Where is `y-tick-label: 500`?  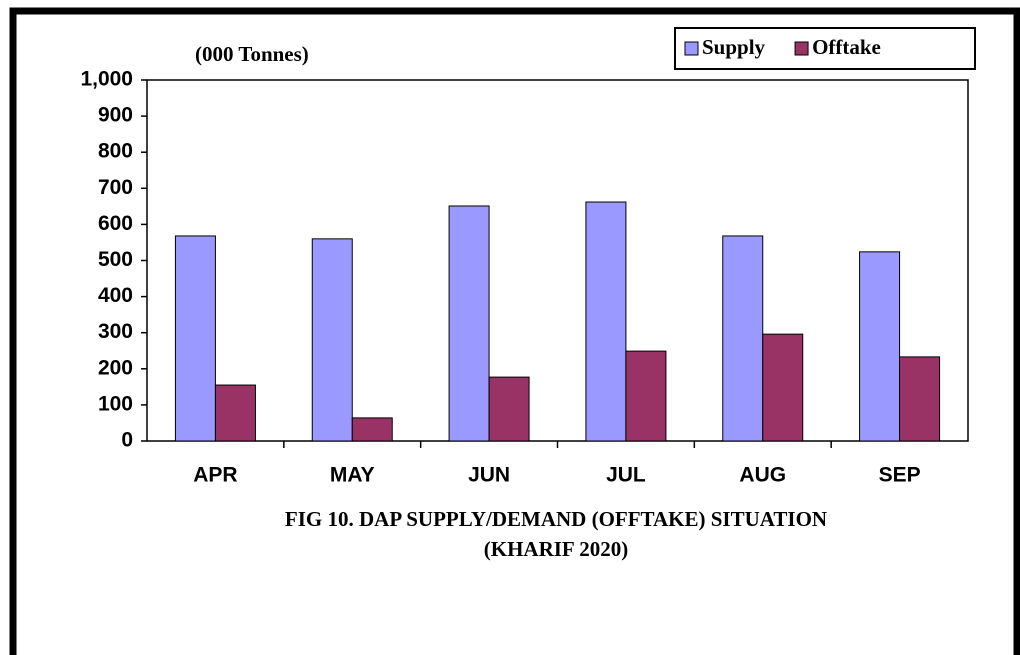 y-tick-label: 500 is located at coordinates (115, 259).